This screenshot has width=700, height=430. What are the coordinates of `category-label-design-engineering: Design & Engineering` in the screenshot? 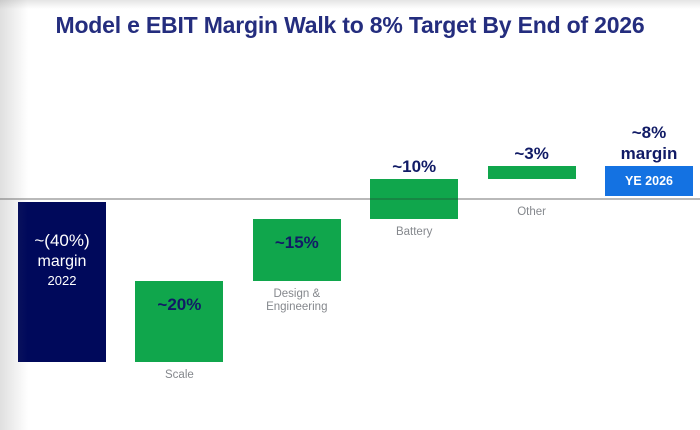 It's located at (297, 301).